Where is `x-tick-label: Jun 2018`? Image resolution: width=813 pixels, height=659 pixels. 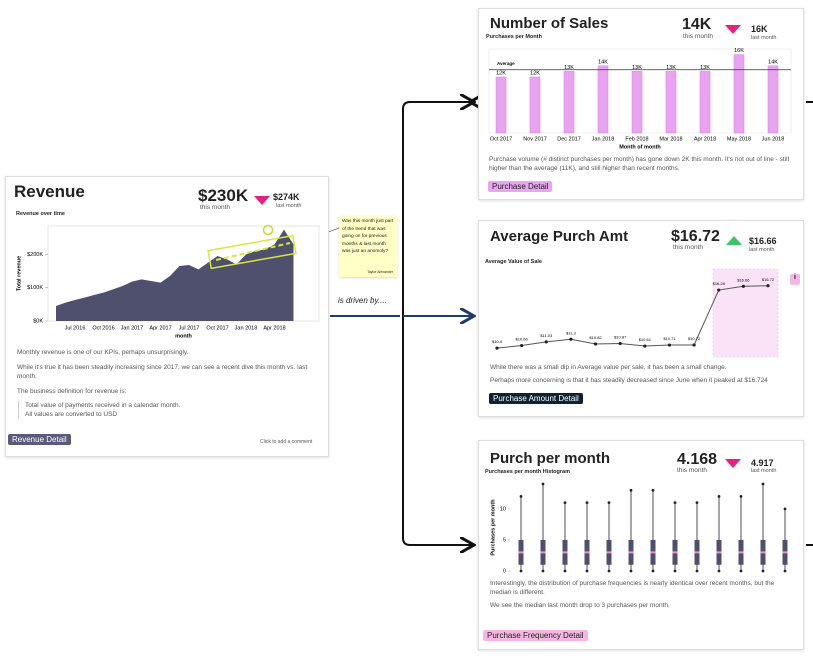
x-tick-label: Jun 2018 is located at coordinates (773, 139).